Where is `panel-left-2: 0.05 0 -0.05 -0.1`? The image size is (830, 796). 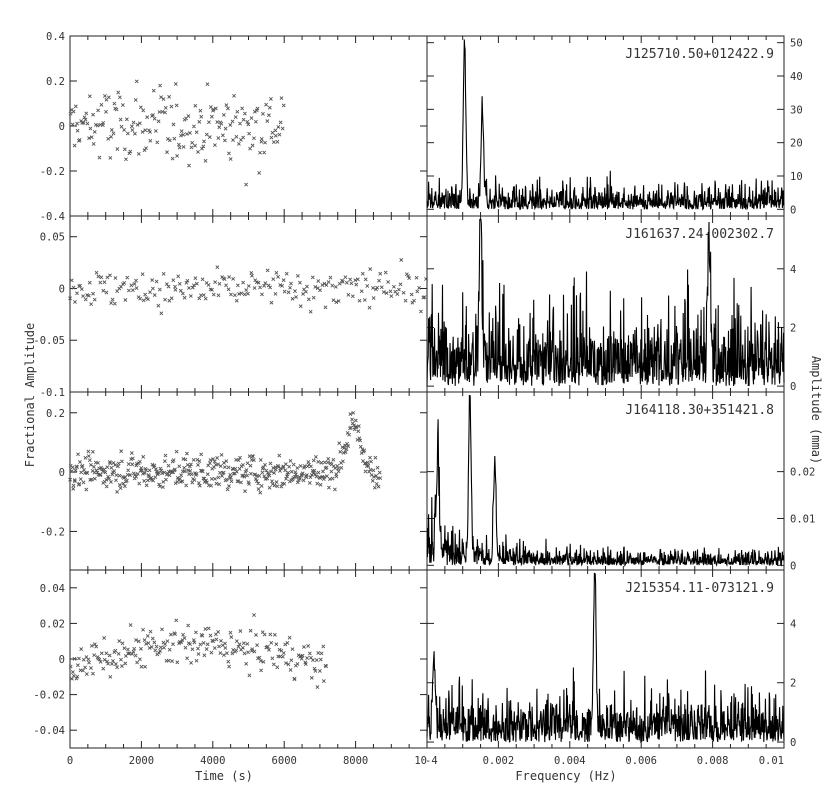 panel-left-2: 0.05 0 -0.05 -0.1 is located at coordinates (230, 307).